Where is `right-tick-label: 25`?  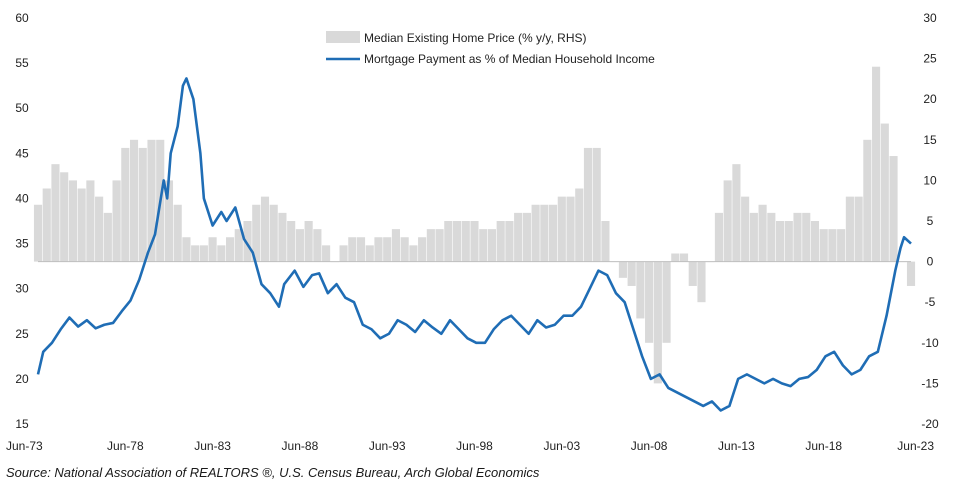
right-tick-label: 25 is located at coordinates (930, 59).